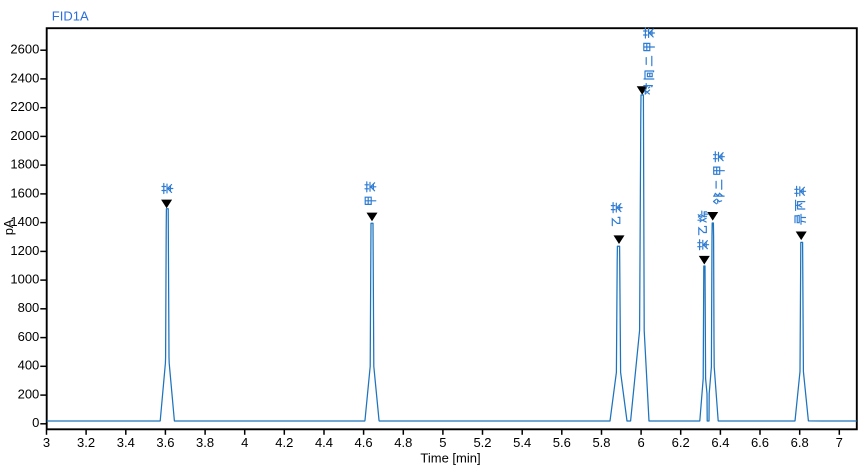  What do you see at coordinates (24, 192) in the screenshot?
I see `svg-text: 1600` at bounding box center [24, 192].